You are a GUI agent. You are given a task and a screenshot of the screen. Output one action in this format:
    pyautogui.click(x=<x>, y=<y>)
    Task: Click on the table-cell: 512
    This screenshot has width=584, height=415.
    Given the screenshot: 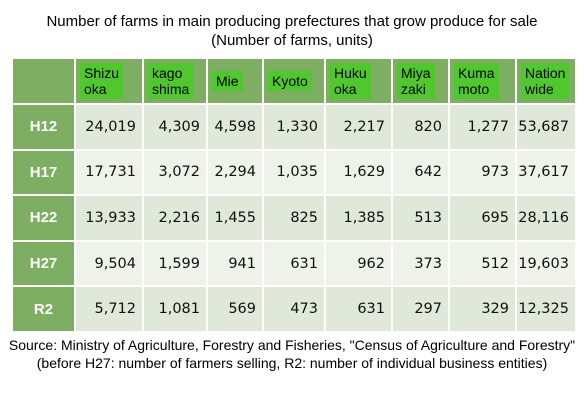 What is the action you would take?
    pyautogui.click(x=482, y=263)
    